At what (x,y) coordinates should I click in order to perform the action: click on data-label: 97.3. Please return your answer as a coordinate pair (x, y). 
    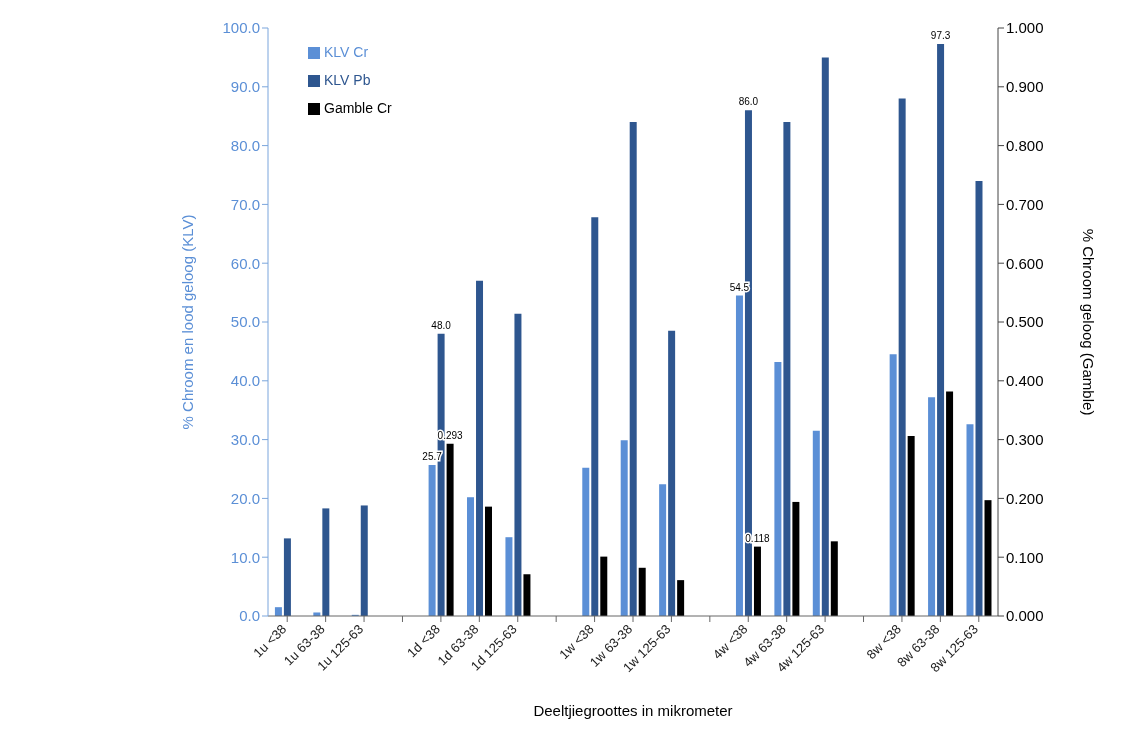
    Looking at the image, I should click on (940, 35).